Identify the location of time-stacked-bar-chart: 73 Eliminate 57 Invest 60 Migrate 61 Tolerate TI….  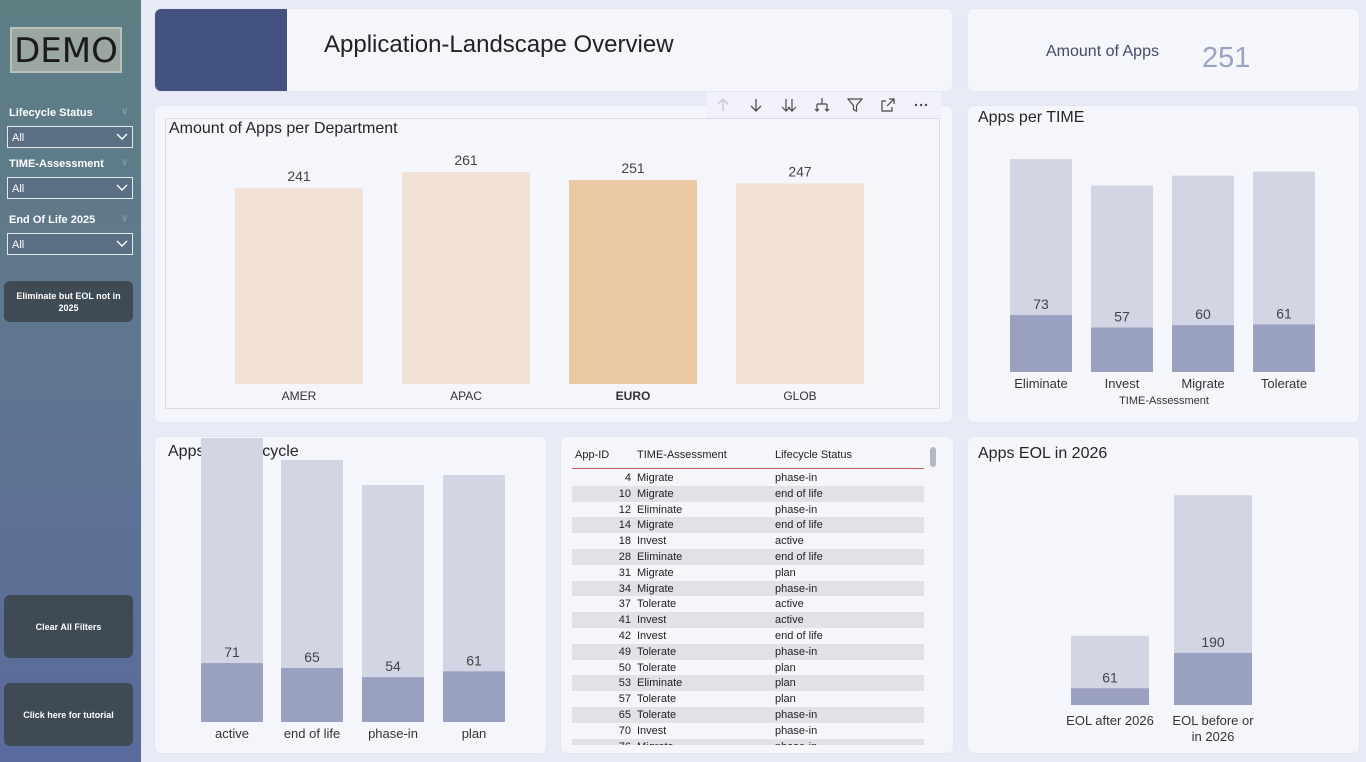
(1163, 264).